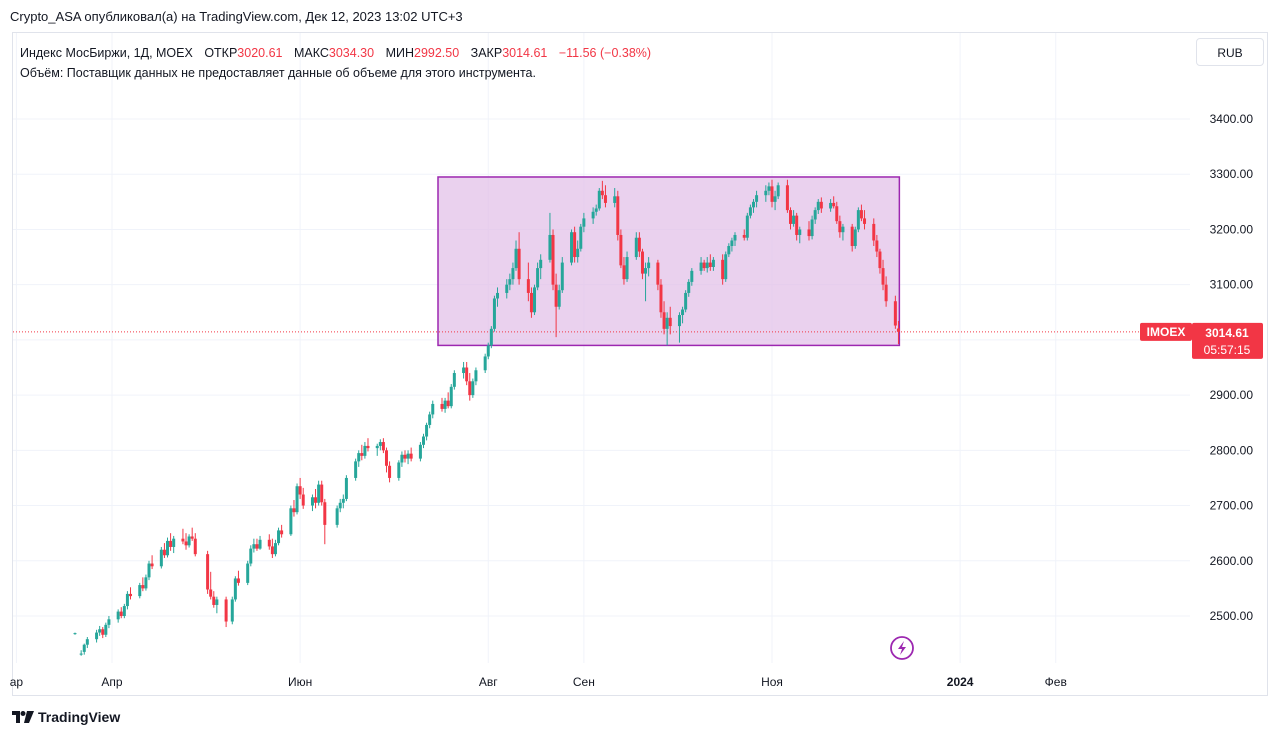  I want to click on y-tick-label: 3100.00, so click(1232, 285).